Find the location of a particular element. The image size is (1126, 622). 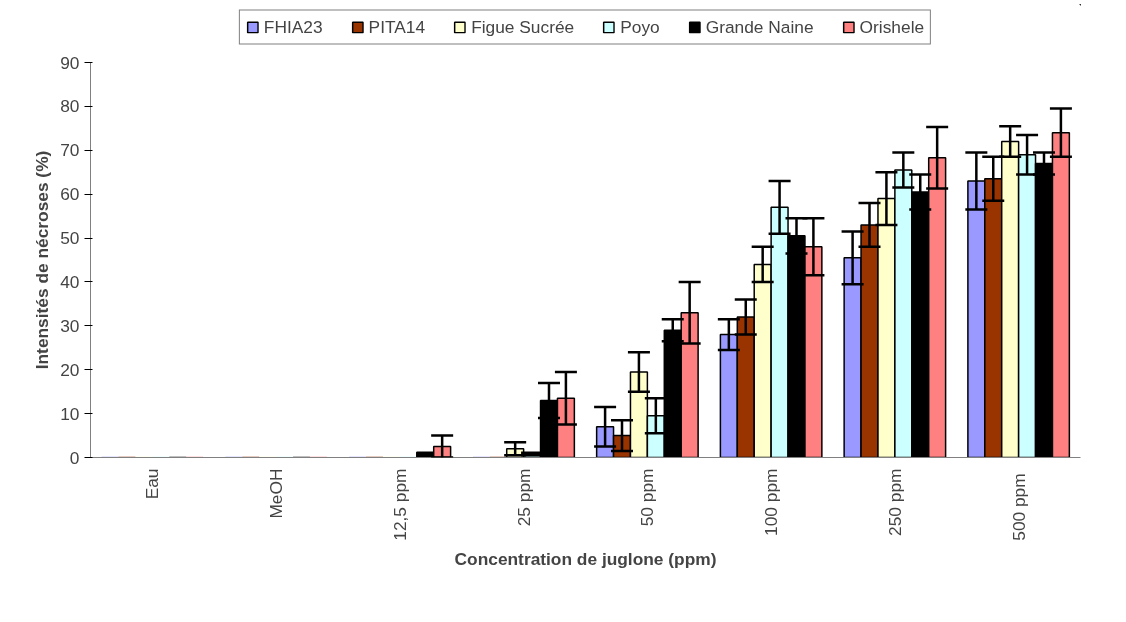

x-tick-label: 250 ppm is located at coordinates (894, 502).